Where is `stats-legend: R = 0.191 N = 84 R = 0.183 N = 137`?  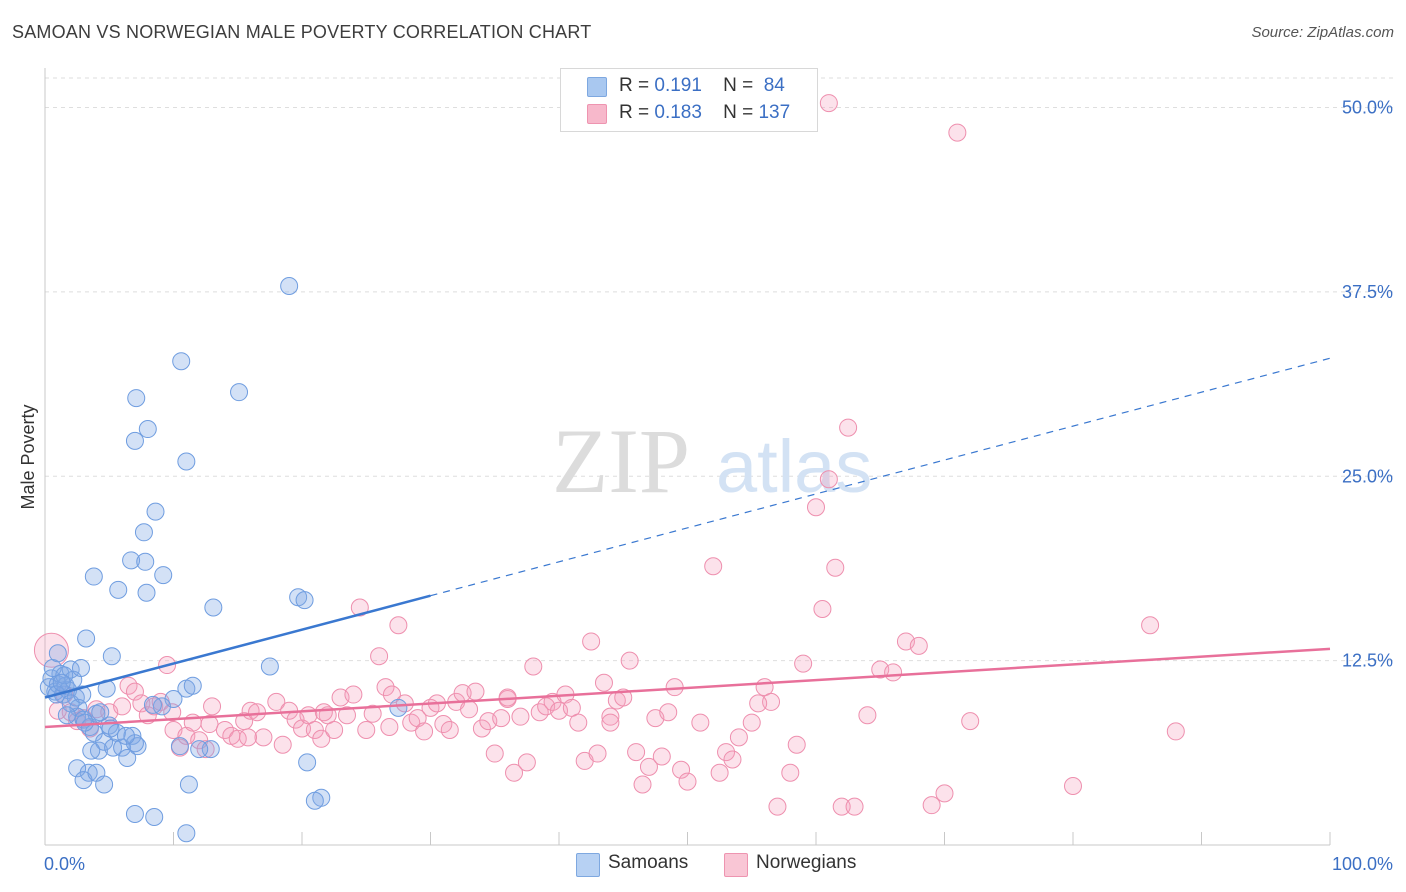
stats-legend: R = 0.191 N = 84 R = 0.183 N = 137 is located at coordinates (689, 100).